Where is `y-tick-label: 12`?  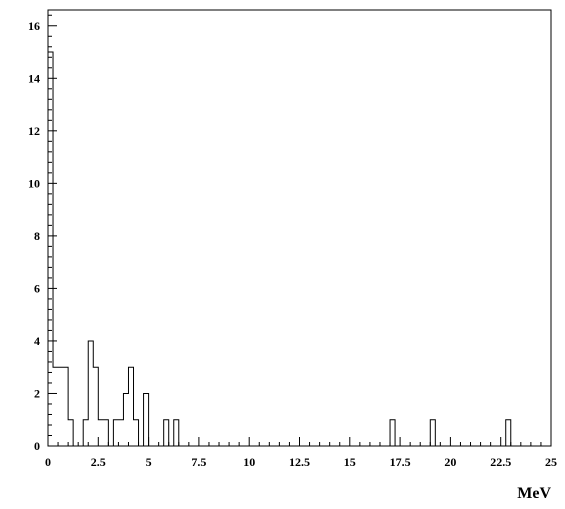
y-tick-label: 12 is located at coordinates (34, 131).